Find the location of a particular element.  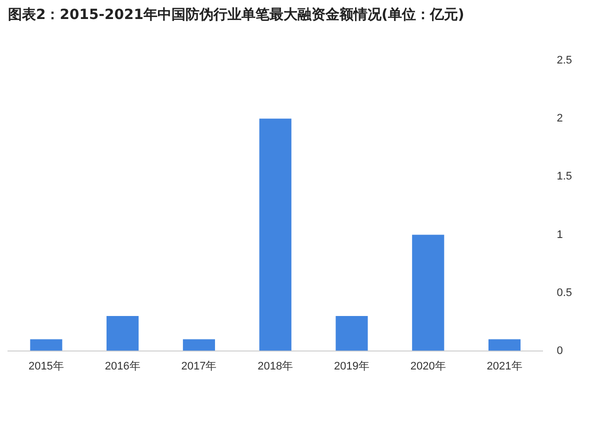

y-tick-label: 0 is located at coordinates (559, 350).